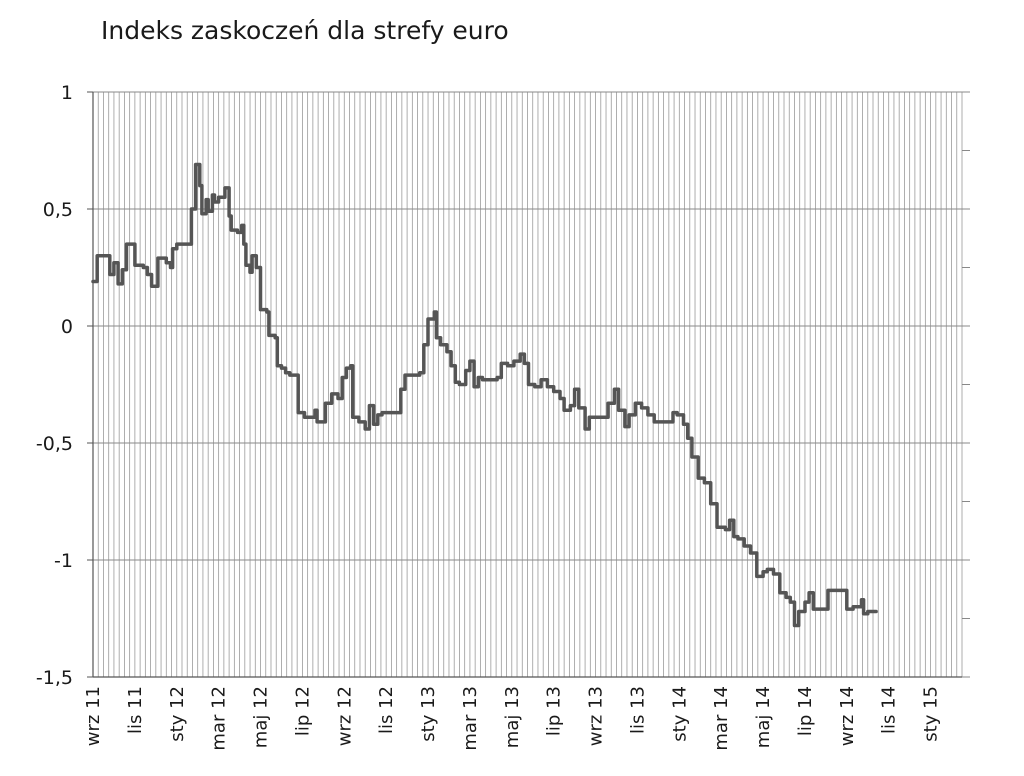 The image size is (1024, 776). I want to click on y-tick-label: 0,5, so click(58, 210).